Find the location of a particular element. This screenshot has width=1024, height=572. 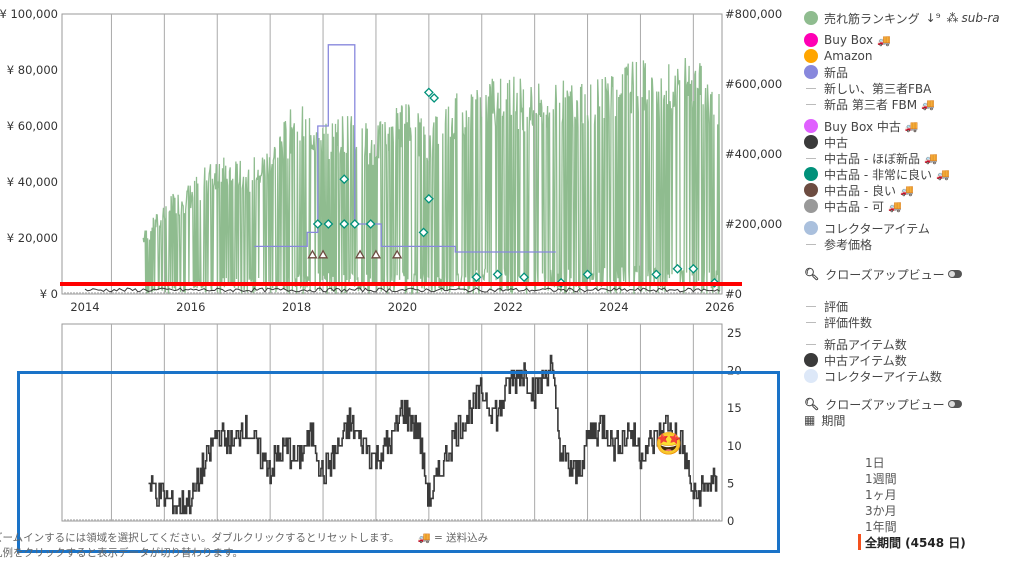

legend-rank: 売れ筋ランキング ↓⁹ ⁂ sub-ra is located at coordinates (902, 18).